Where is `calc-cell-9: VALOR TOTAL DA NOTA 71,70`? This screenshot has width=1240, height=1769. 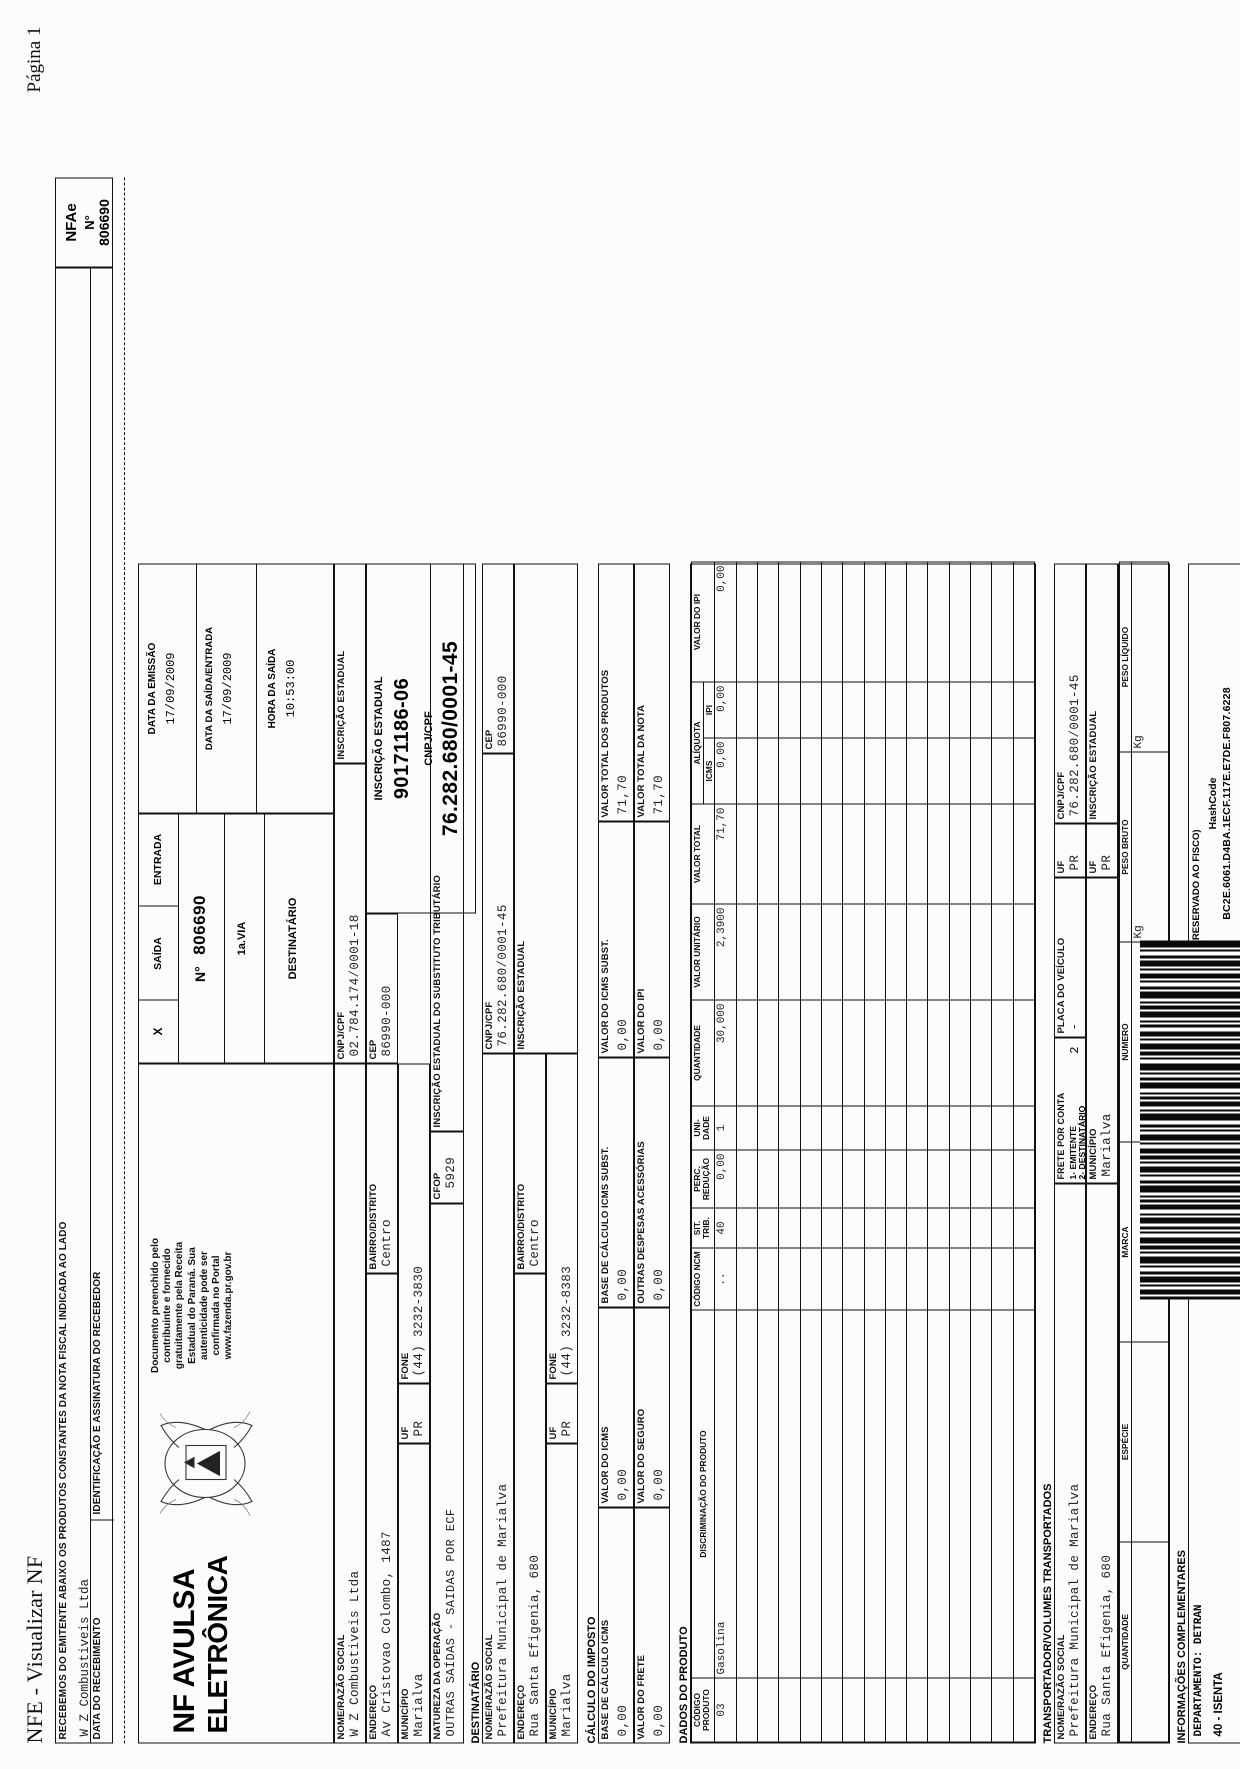 calc-cell-9: VALOR TOTAL DA NOTA 71,70 is located at coordinates (652, 692).